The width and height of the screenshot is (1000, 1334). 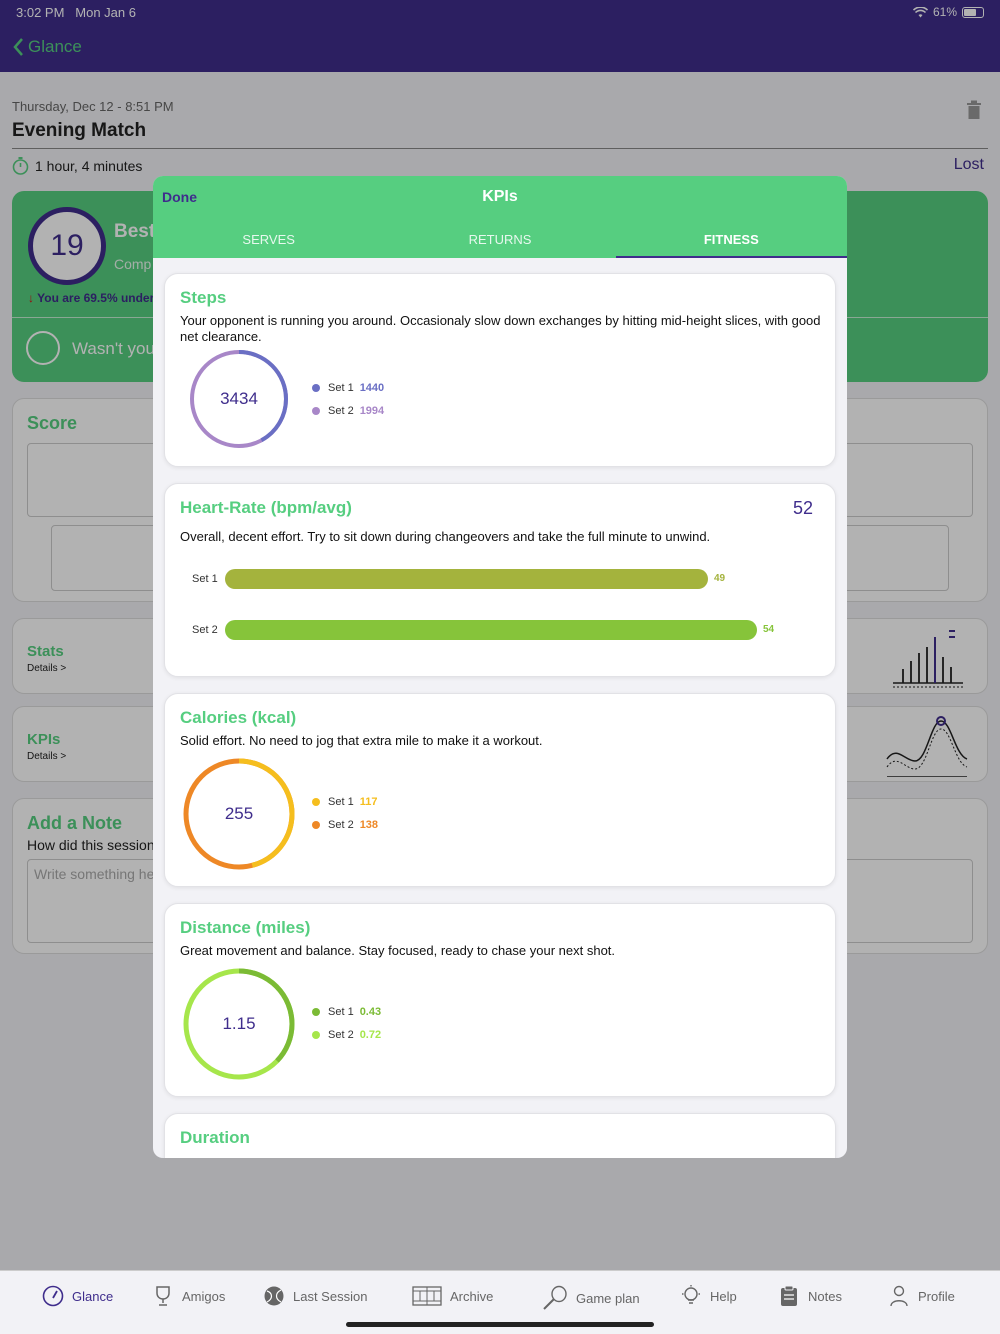 I want to click on tabbar-label: Amigos, so click(x=204, y=1296).